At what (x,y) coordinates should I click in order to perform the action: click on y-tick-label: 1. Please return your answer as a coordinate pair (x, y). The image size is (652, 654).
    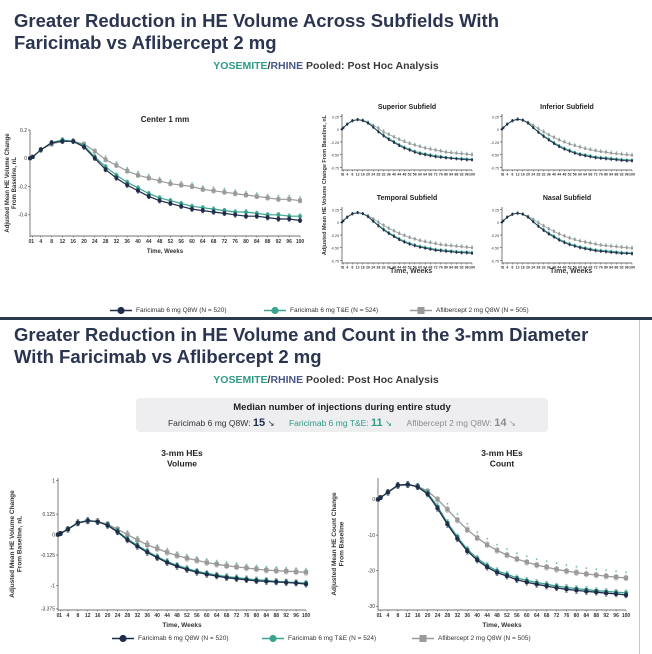
    Looking at the image, I should click on (53, 481).